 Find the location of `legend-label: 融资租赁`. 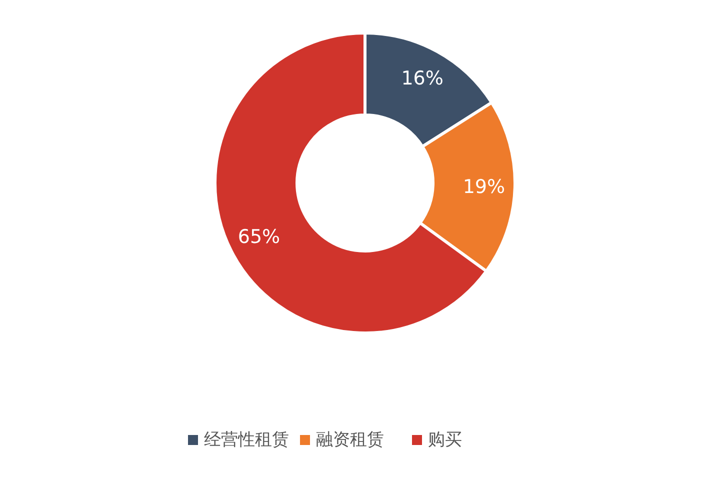

legend-label: 融资租赁 is located at coordinates (350, 440).